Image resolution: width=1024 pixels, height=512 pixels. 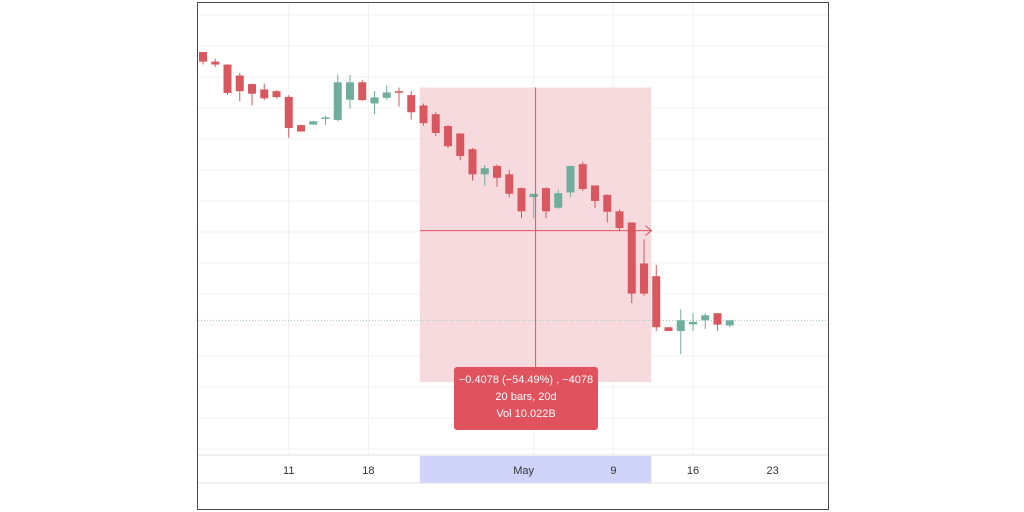 What do you see at coordinates (613, 471) in the screenshot?
I see `x-tick-label: 9` at bounding box center [613, 471].